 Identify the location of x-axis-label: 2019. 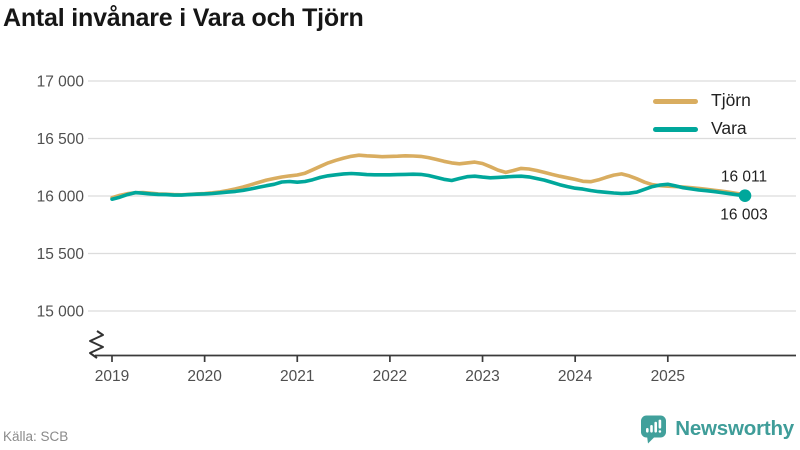
(112, 376).